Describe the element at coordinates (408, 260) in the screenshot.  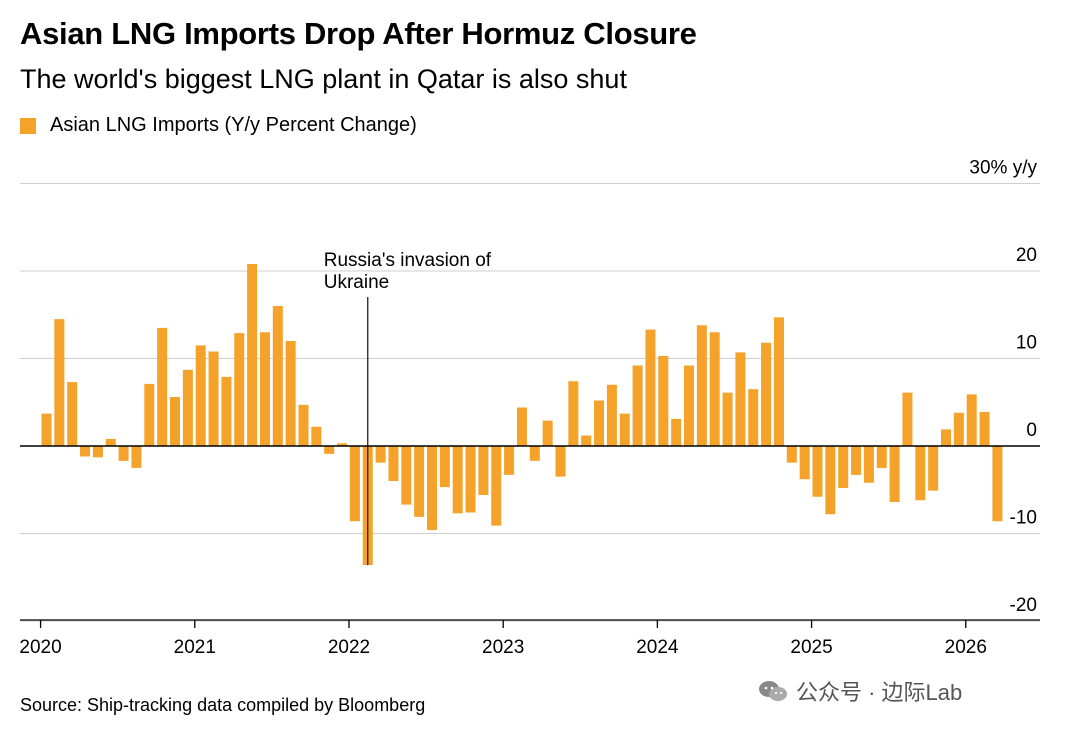
I see `annotation-label: Russia's invasion of` at that location.